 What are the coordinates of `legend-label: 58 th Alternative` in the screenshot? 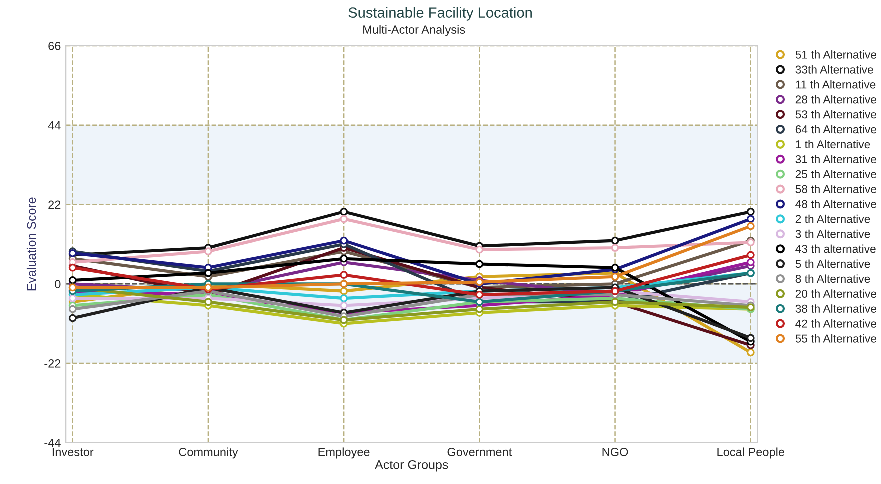 It's located at (836, 189).